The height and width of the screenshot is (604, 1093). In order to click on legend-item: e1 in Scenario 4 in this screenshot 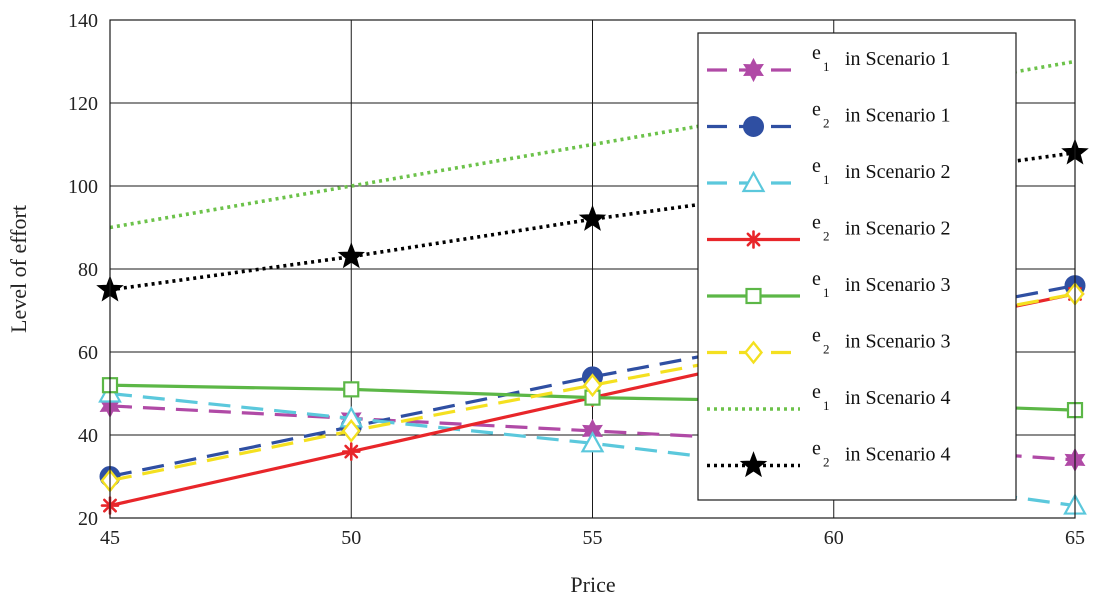, I will do `click(829, 397)`.